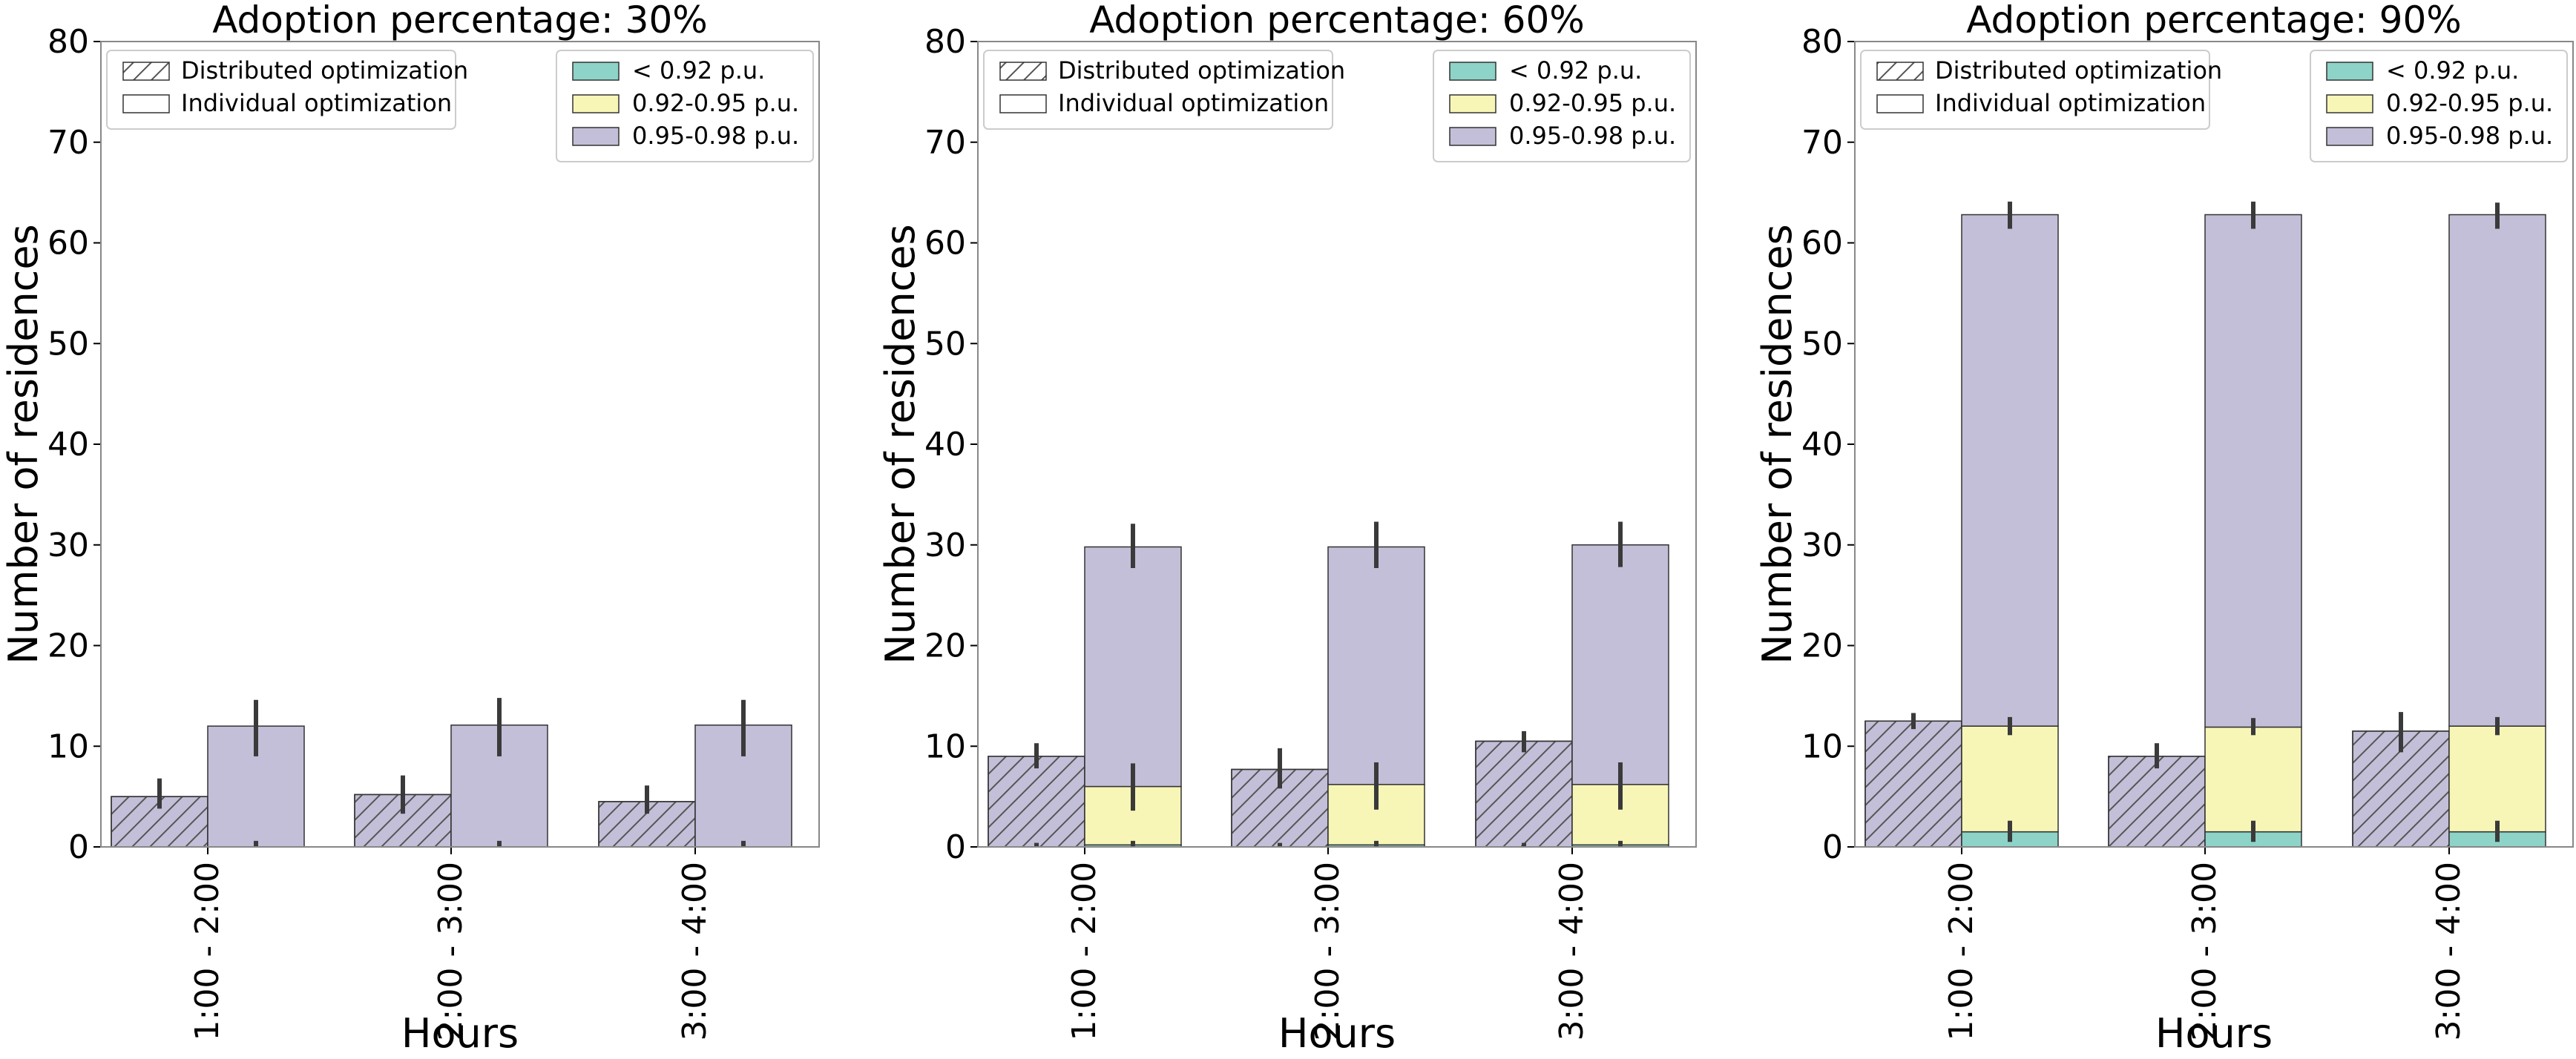 This screenshot has height=1059, width=2576. I want to click on chart-title: Adoption percentage: 60%, so click(1337, 21).